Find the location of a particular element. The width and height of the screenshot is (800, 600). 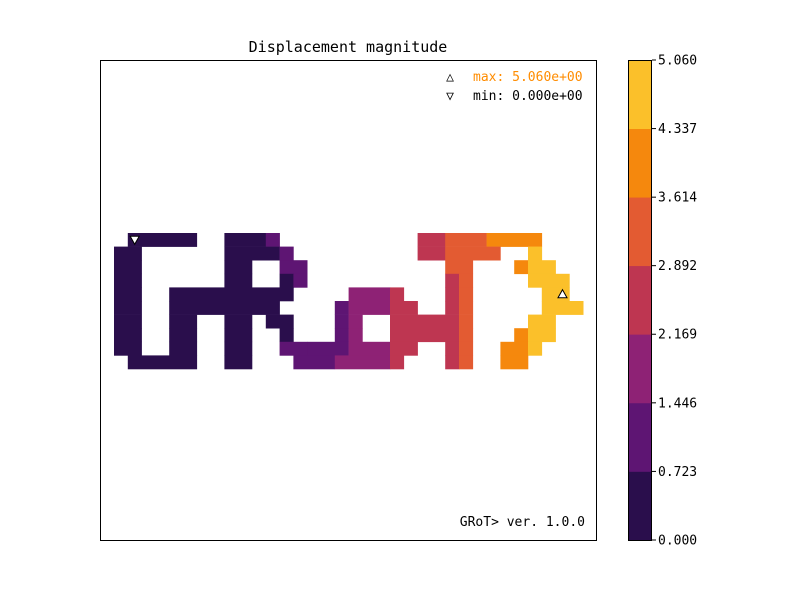

colorbar-tick-label: 0.723 is located at coordinates (677, 472).